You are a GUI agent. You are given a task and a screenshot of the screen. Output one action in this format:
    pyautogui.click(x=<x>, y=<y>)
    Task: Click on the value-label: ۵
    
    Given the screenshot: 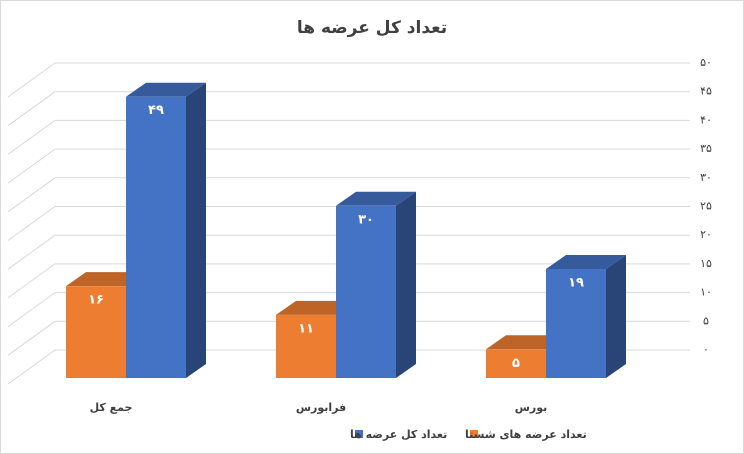 What is the action you would take?
    pyautogui.click(x=516, y=363)
    